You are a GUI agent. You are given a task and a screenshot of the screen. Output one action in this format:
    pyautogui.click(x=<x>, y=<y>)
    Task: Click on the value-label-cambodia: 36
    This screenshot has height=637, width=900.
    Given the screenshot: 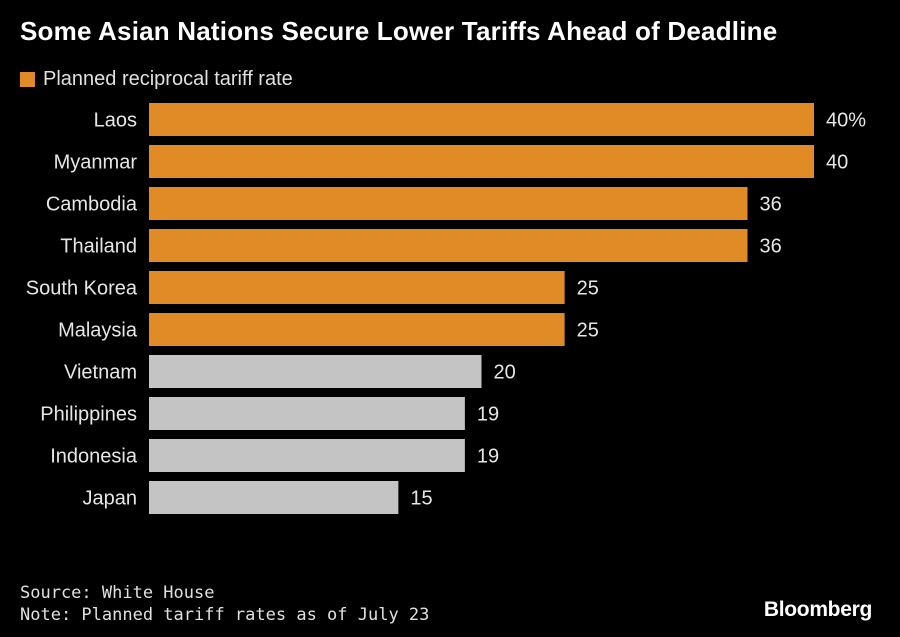 What is the action you would take?
    pyautogui.click(x=771, y=205)
    